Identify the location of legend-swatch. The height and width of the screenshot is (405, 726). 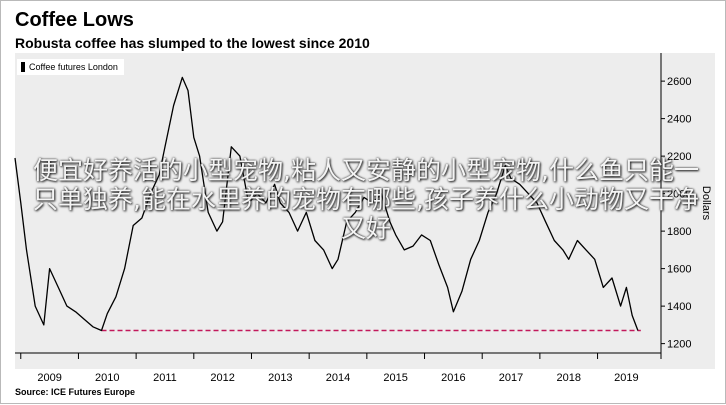
(23, 67).